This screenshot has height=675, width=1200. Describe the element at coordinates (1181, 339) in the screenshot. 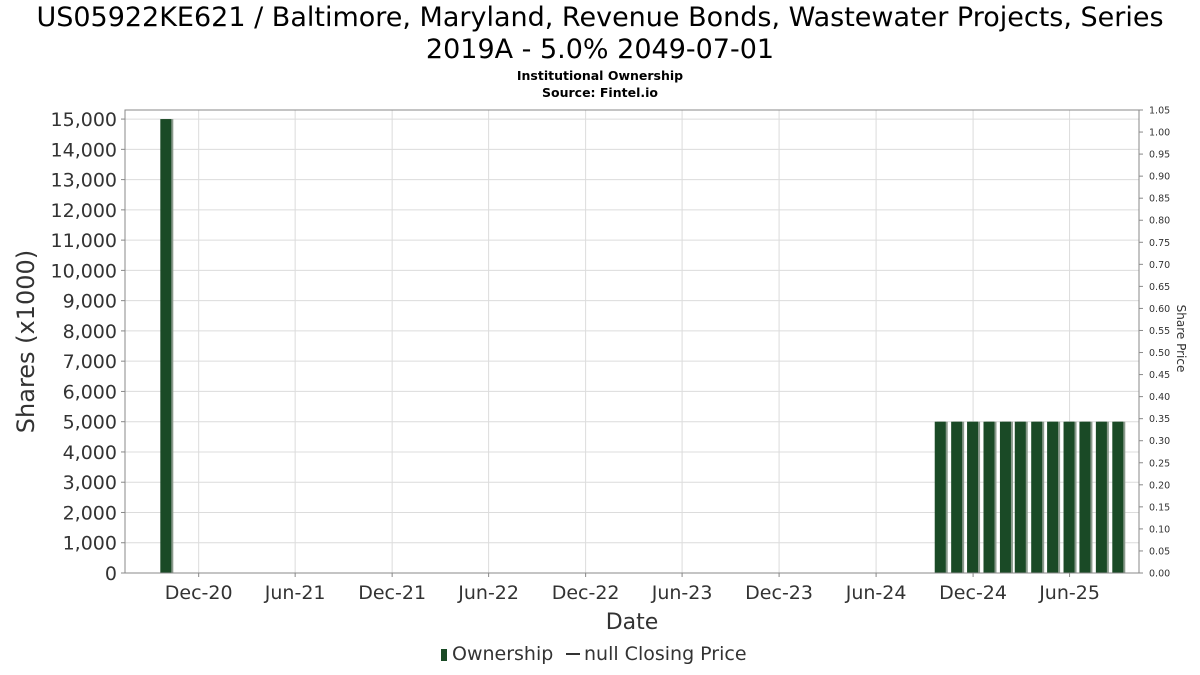

I see `y2-axis-title: Share Price` at that location.